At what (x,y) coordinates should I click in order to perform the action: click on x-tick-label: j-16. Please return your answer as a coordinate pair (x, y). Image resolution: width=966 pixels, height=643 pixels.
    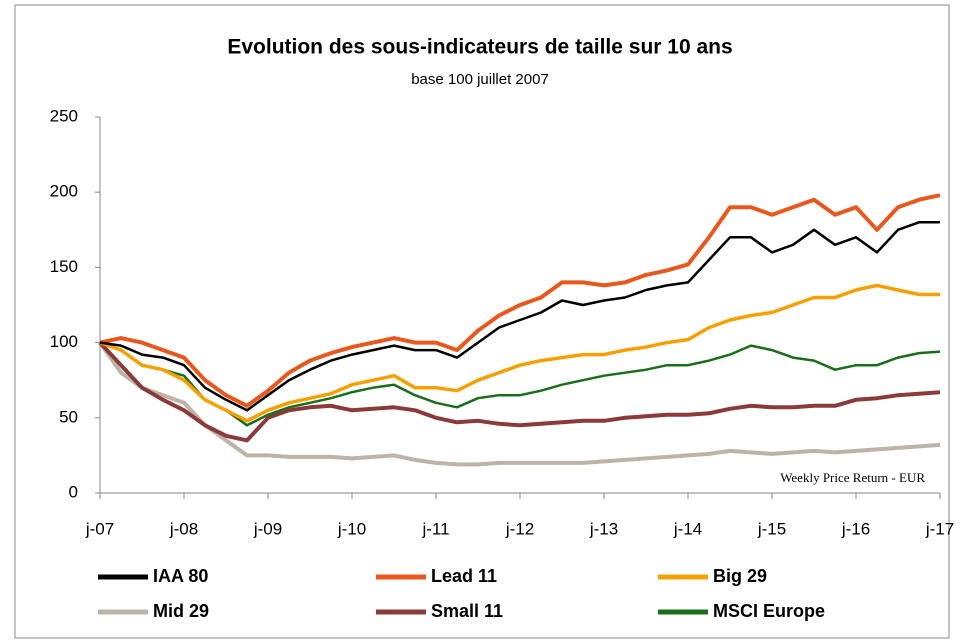
    Looking at the image, I should click on (855, 528).